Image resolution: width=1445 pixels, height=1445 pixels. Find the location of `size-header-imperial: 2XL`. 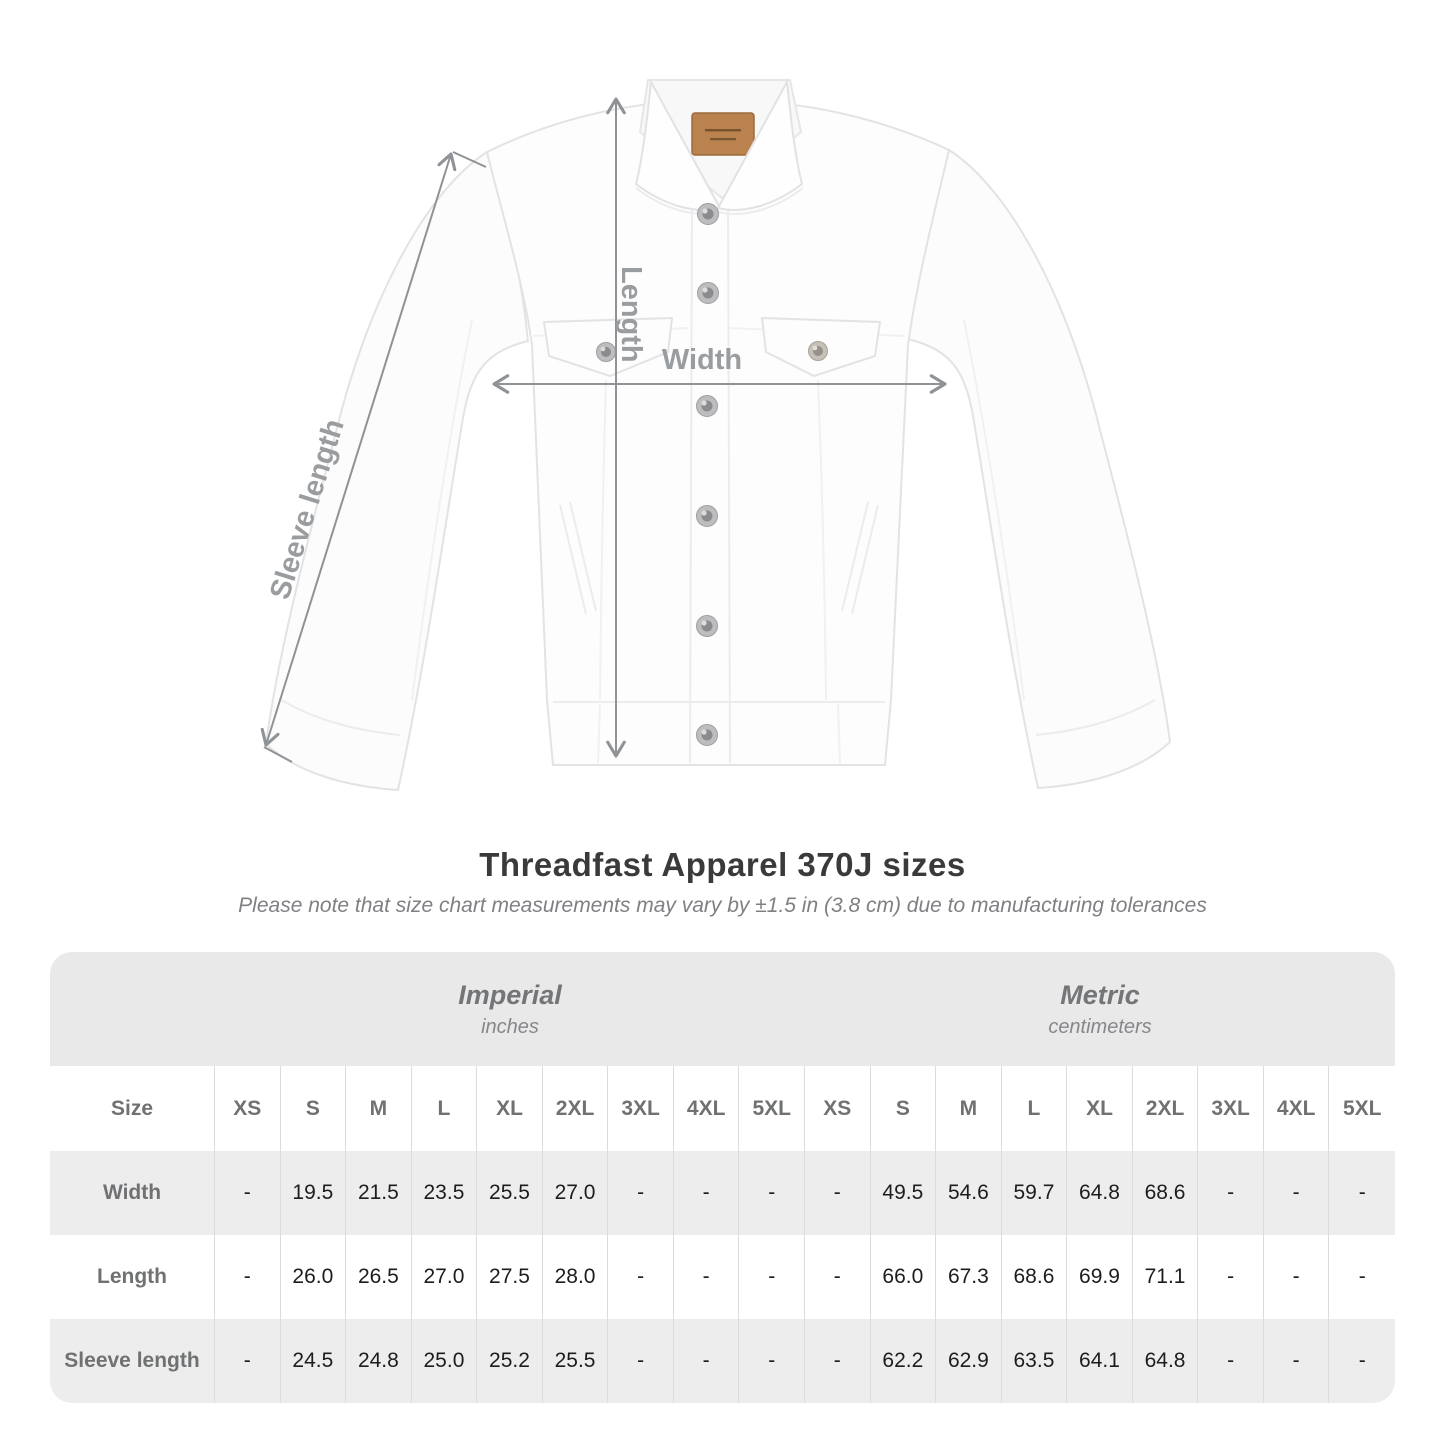

size-header-imperial: 2XL is located at coordinates (576, 1108).